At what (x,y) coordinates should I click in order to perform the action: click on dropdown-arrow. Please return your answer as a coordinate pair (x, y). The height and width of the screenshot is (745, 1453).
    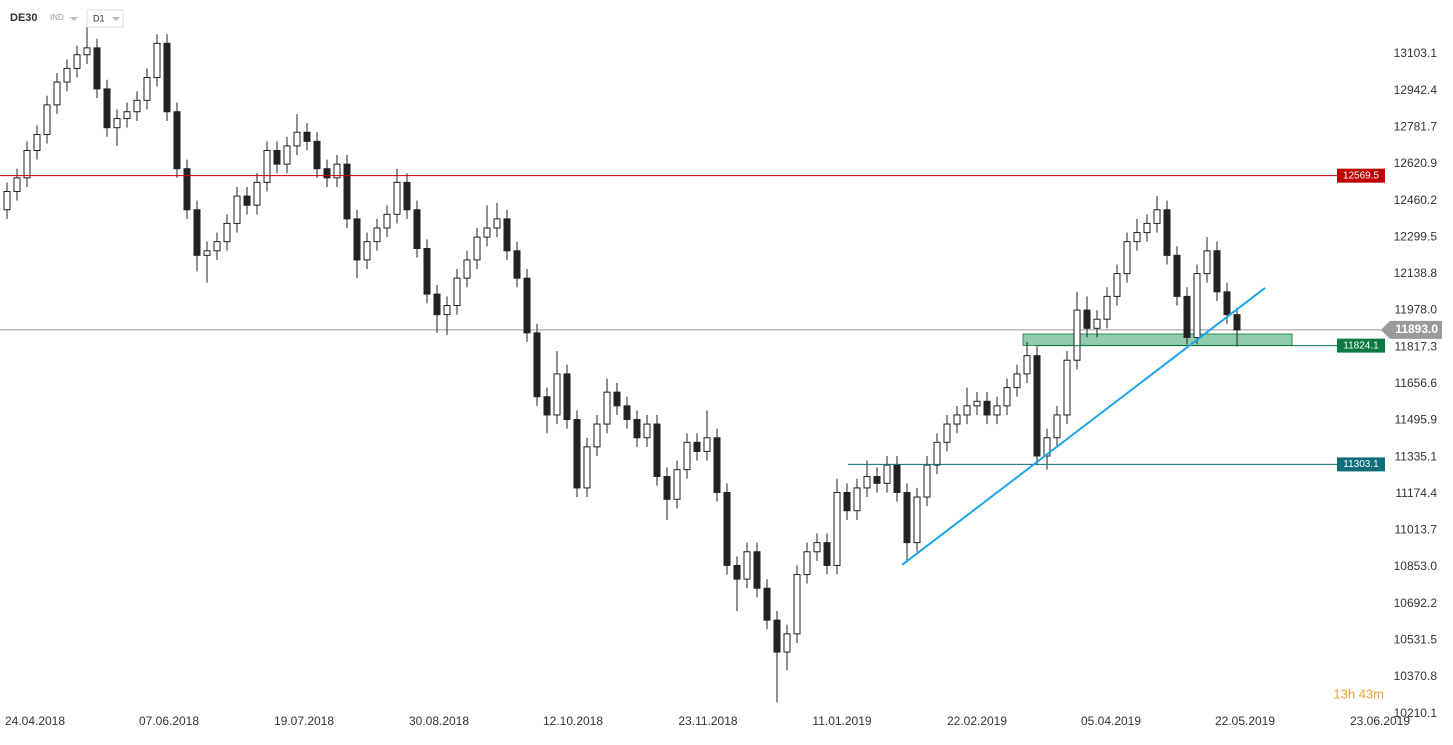
    Looking at the image, I should click on (116, 19).